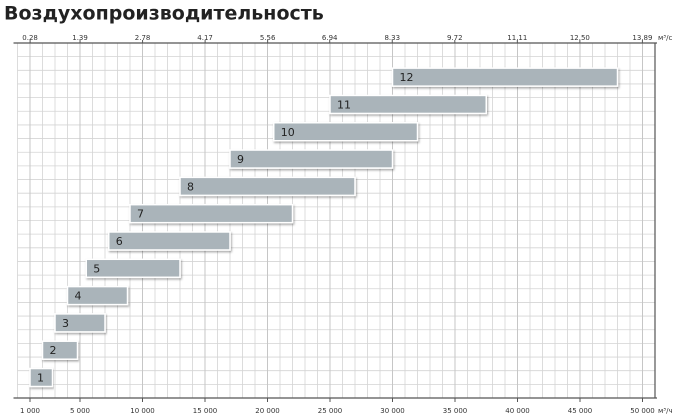  I want to click on x-tick-label: 30 000, so click(392, 411).